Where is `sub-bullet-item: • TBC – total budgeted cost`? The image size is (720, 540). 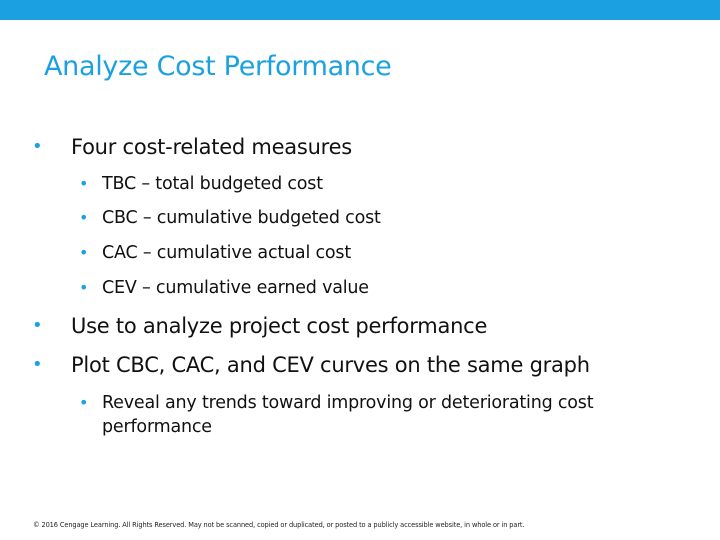 sub-bullet-item: • TBC – total budgeted cost is located at coordinates (201, 184).